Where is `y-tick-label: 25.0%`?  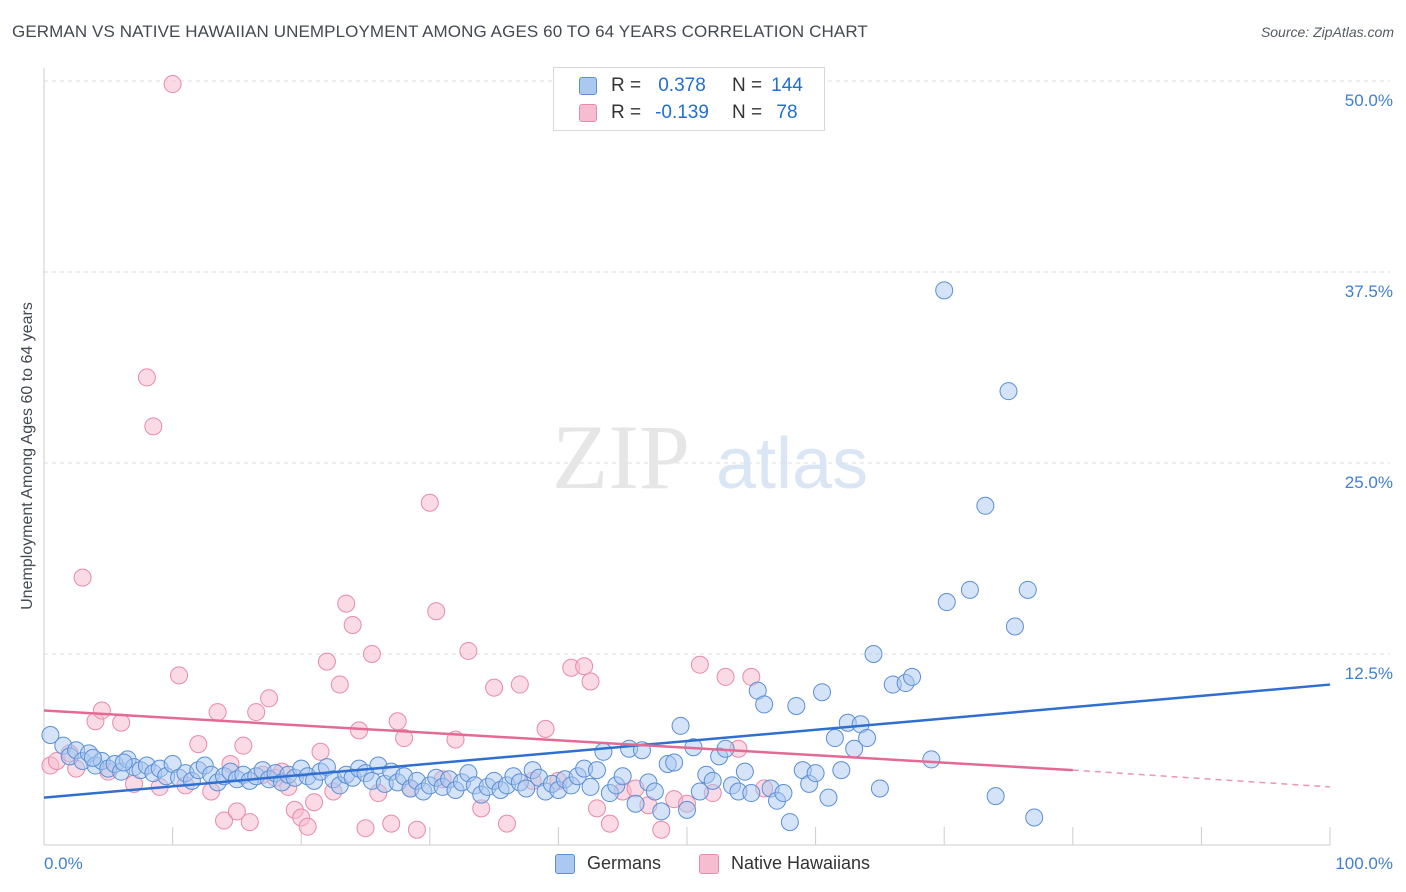
y-tick-label: 25.0% is located at coordinates (1369, 482).